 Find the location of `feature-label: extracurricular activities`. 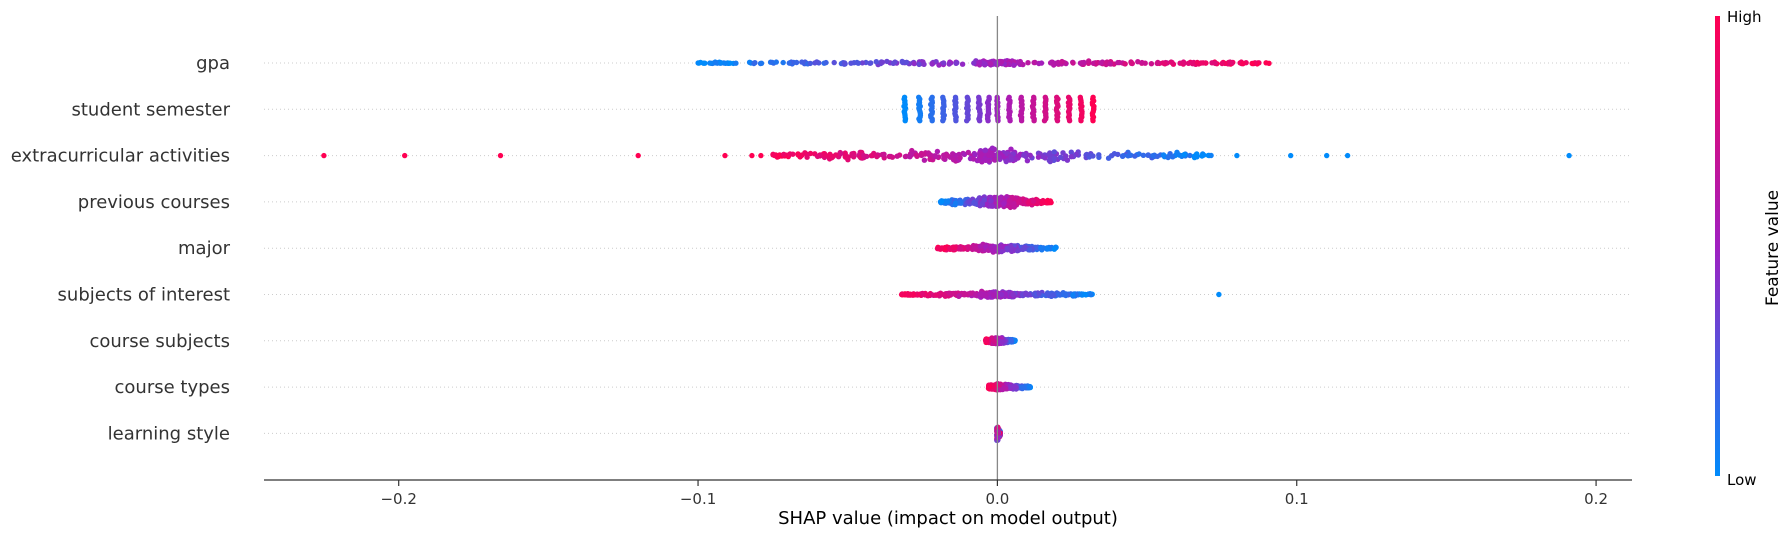

feature-label: extracurricular activities is located at coordinates (120, 156).